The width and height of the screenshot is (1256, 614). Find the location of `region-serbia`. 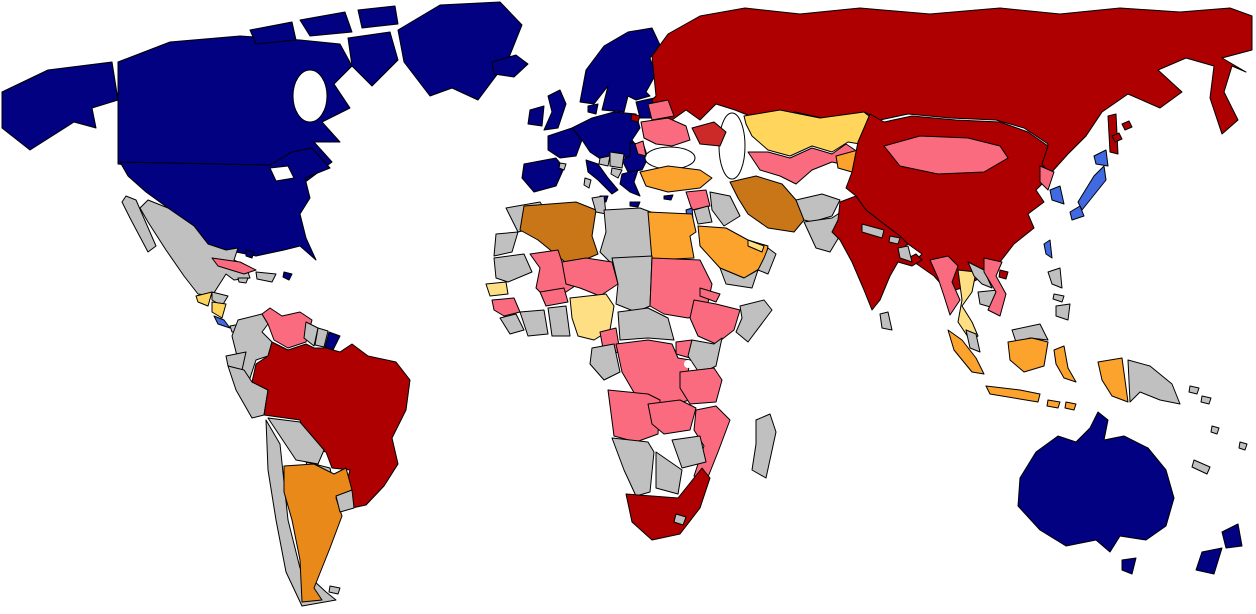

region-serbia is located at coordinates (617, 160).